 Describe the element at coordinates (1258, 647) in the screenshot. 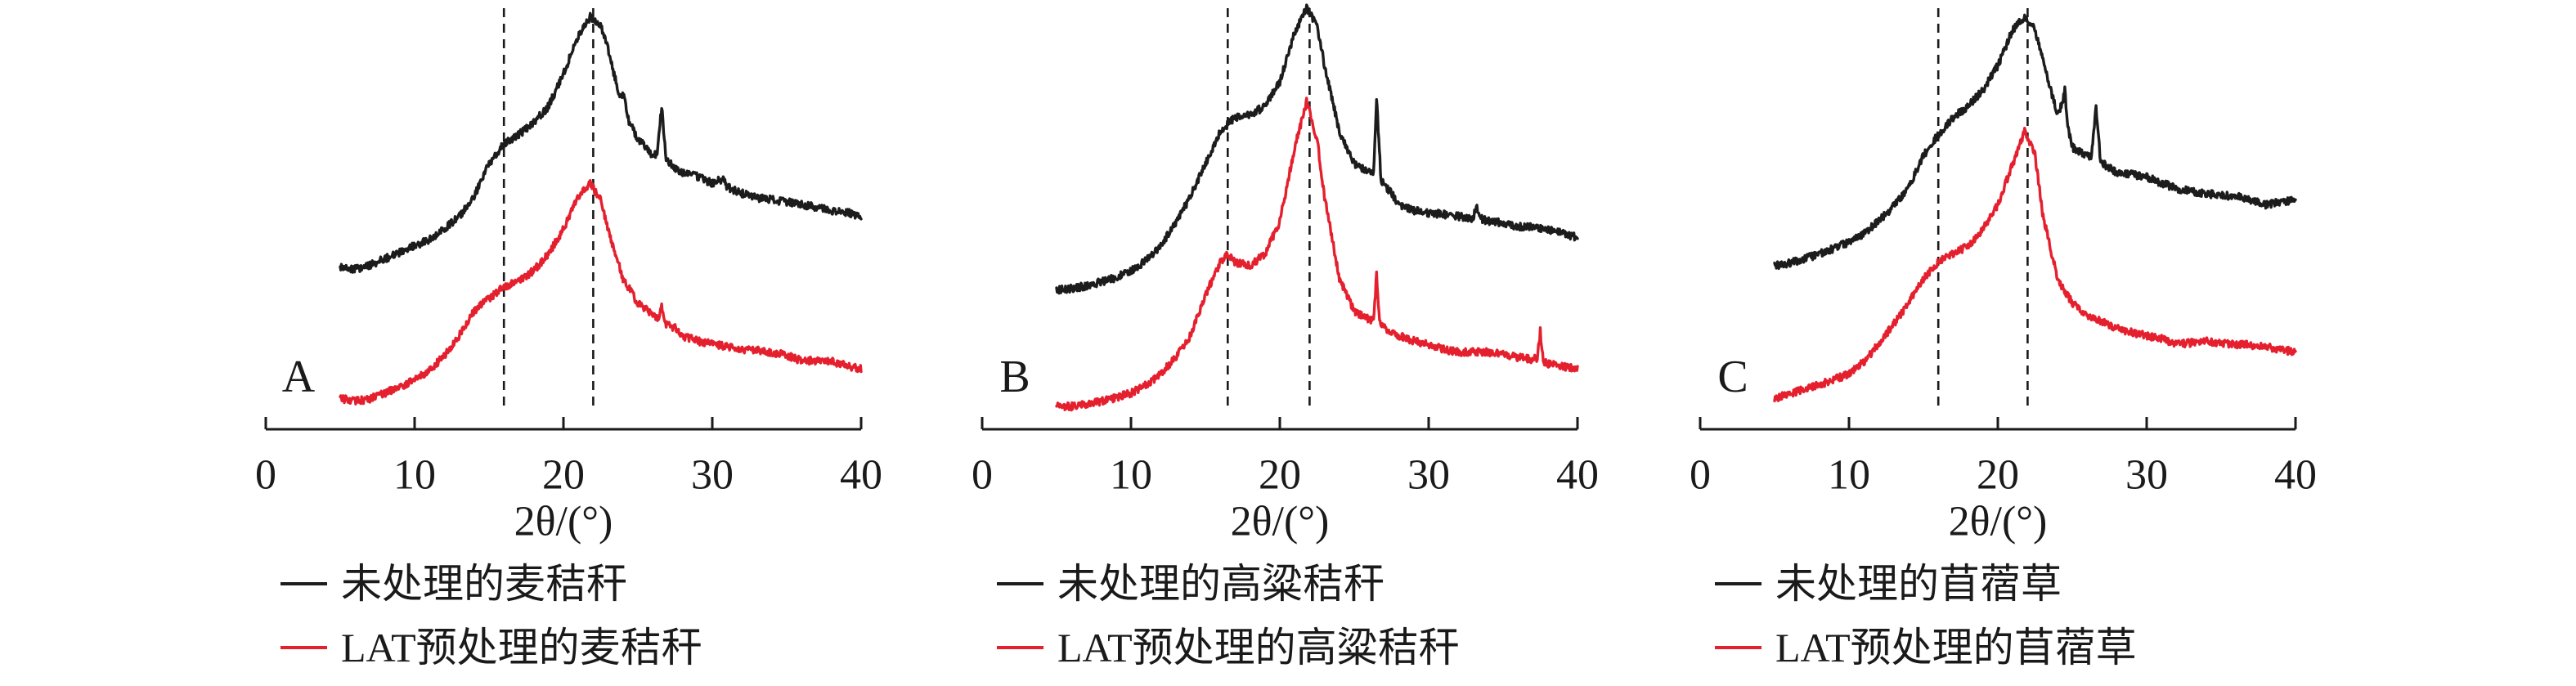

I see `legend-label-lat-pretreated: LAT预处理的高粱秸秆` at that location.